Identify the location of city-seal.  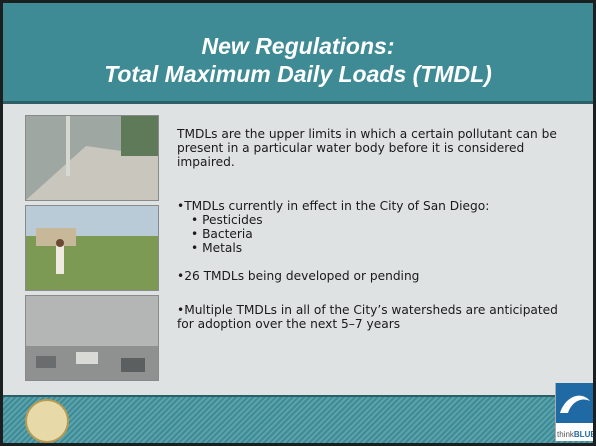
(47, 421).